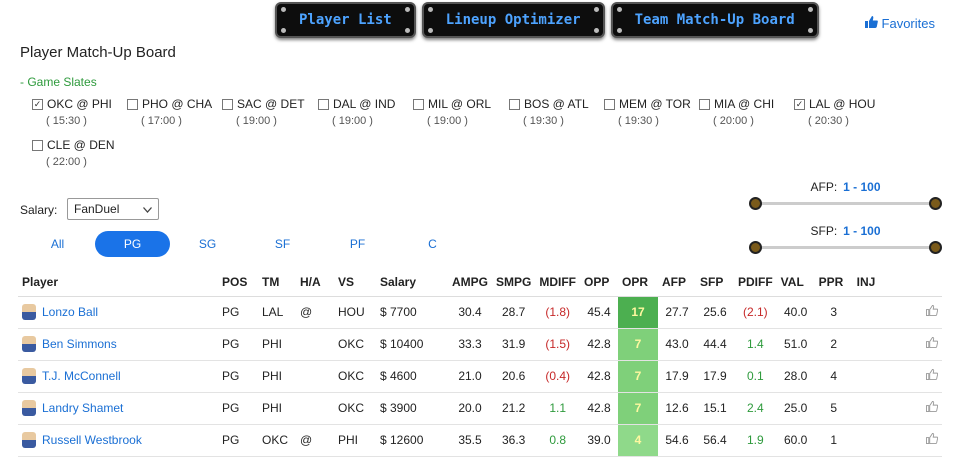 Image resolution: width=959 pixels, height=467 pixels. Describe the element at coordinates (916, 282) in the screenshot. I see `column-header-favorite` at that location.